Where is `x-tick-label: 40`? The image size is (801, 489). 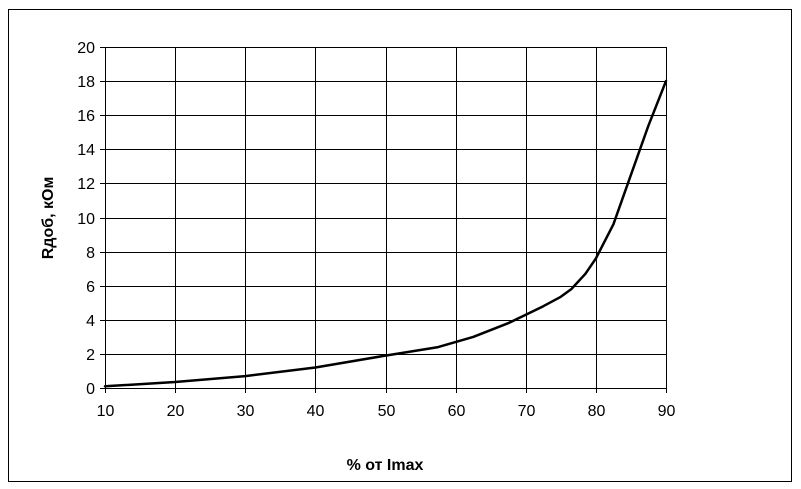 x-tick-label: 40 is located at coordinates (316, 411).